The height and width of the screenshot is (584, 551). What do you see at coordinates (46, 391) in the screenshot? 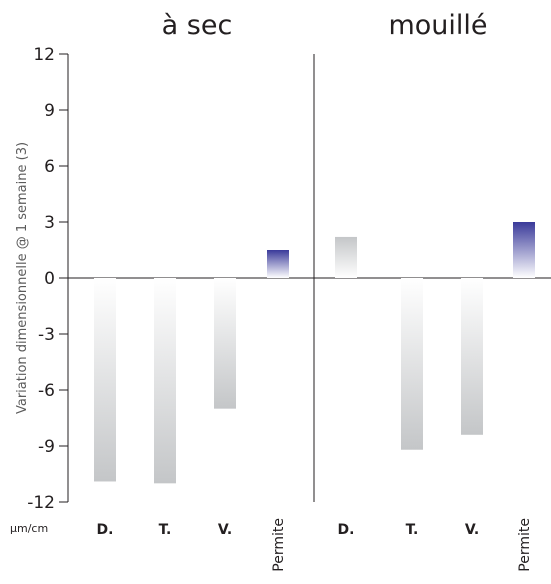
I see `y-tick-label: -6` at bounding box center [46, 391].